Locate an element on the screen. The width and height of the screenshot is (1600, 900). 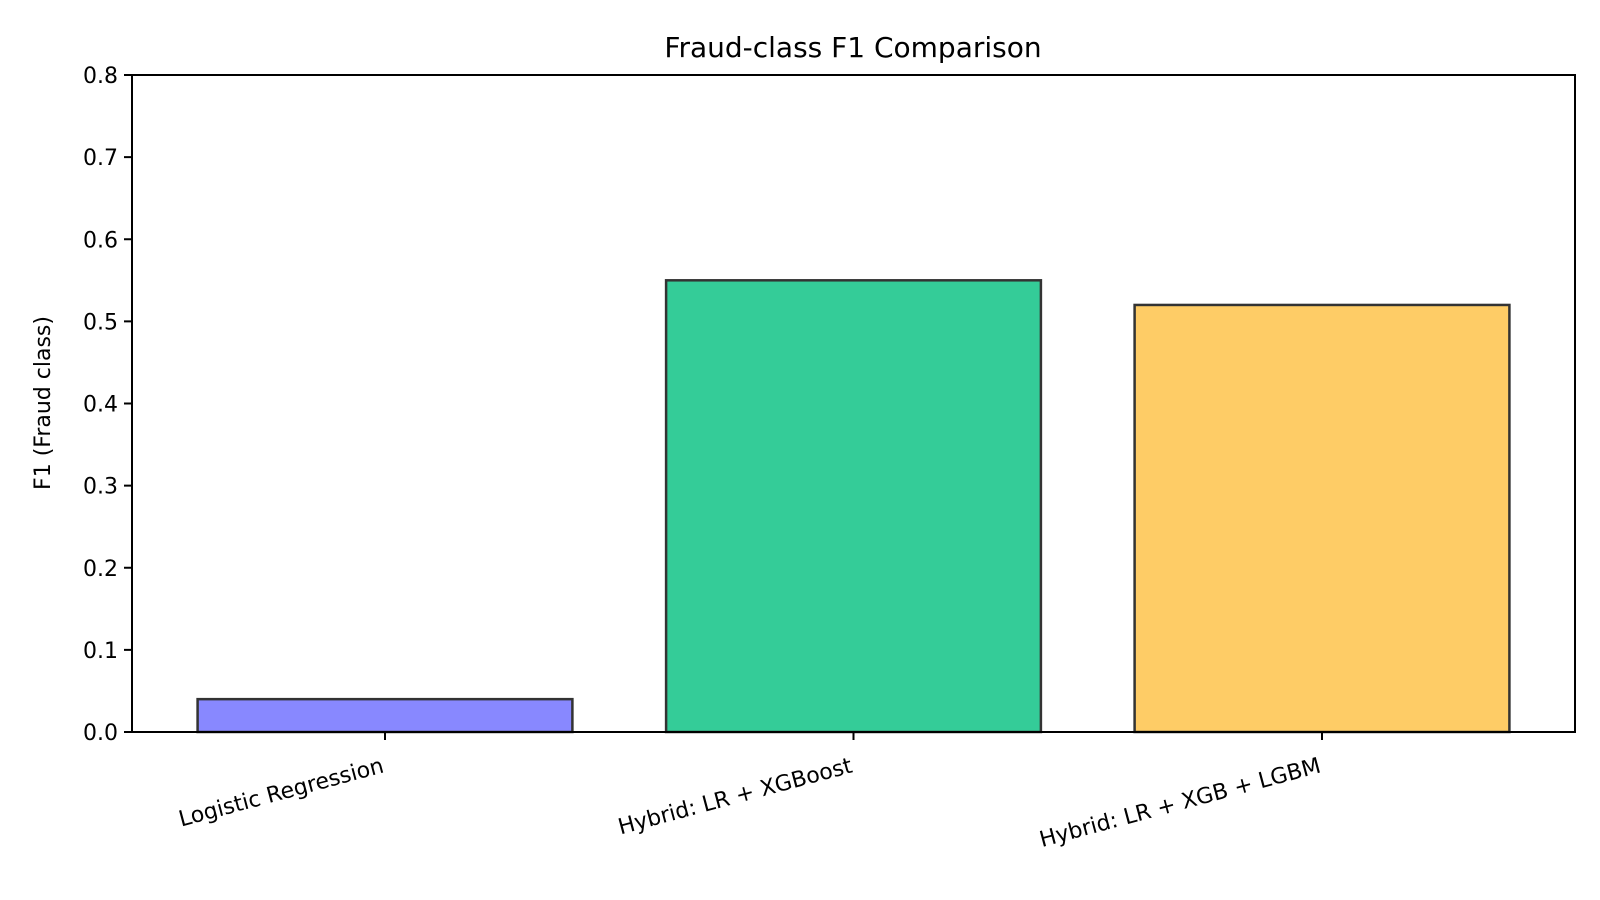
y-tick-label: 0.0 is located at coordinates (100, 733).